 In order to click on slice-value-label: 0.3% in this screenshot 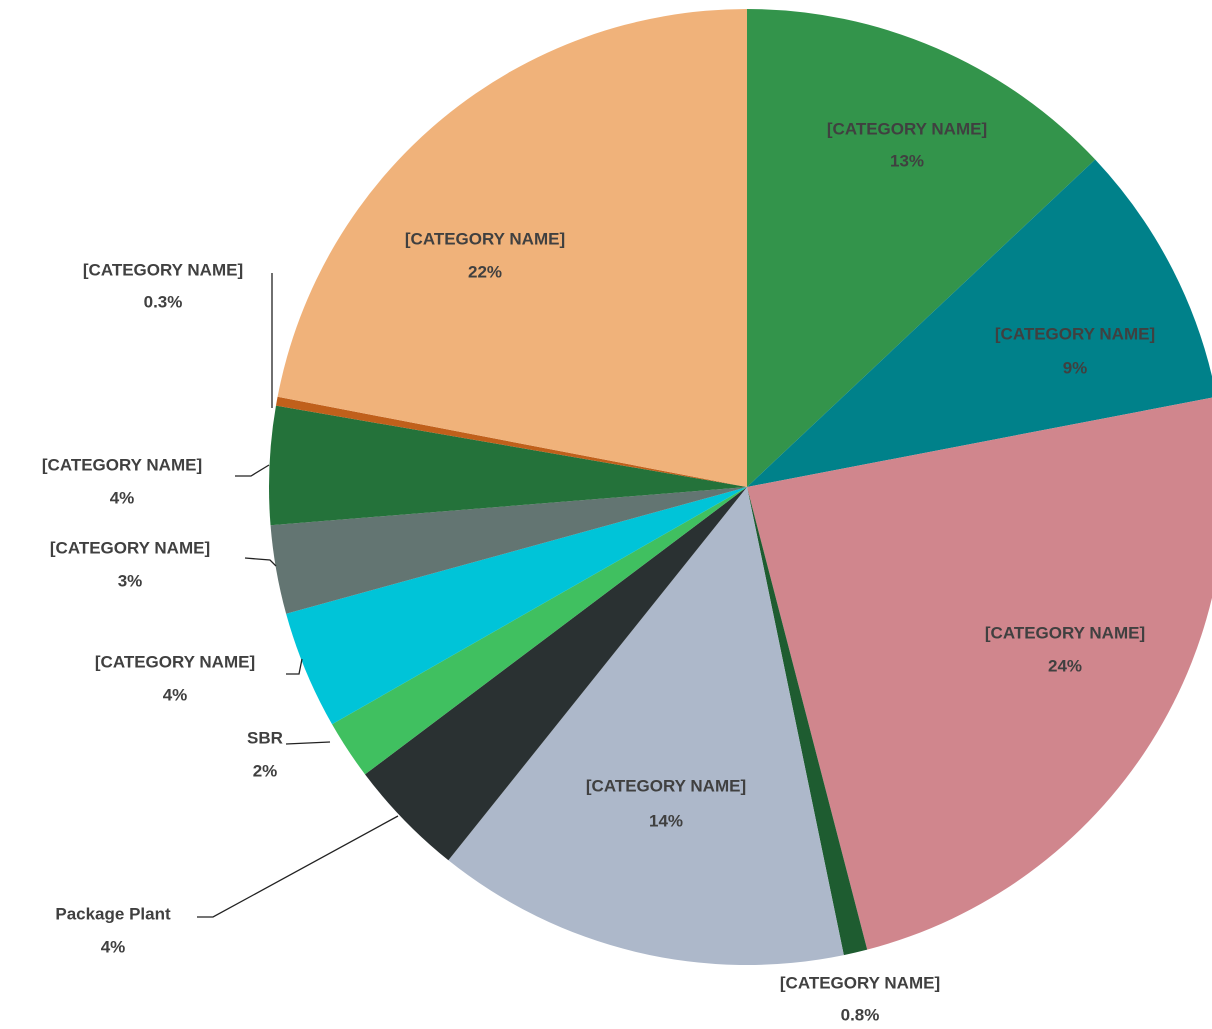, I will do `click(163, 301)`.